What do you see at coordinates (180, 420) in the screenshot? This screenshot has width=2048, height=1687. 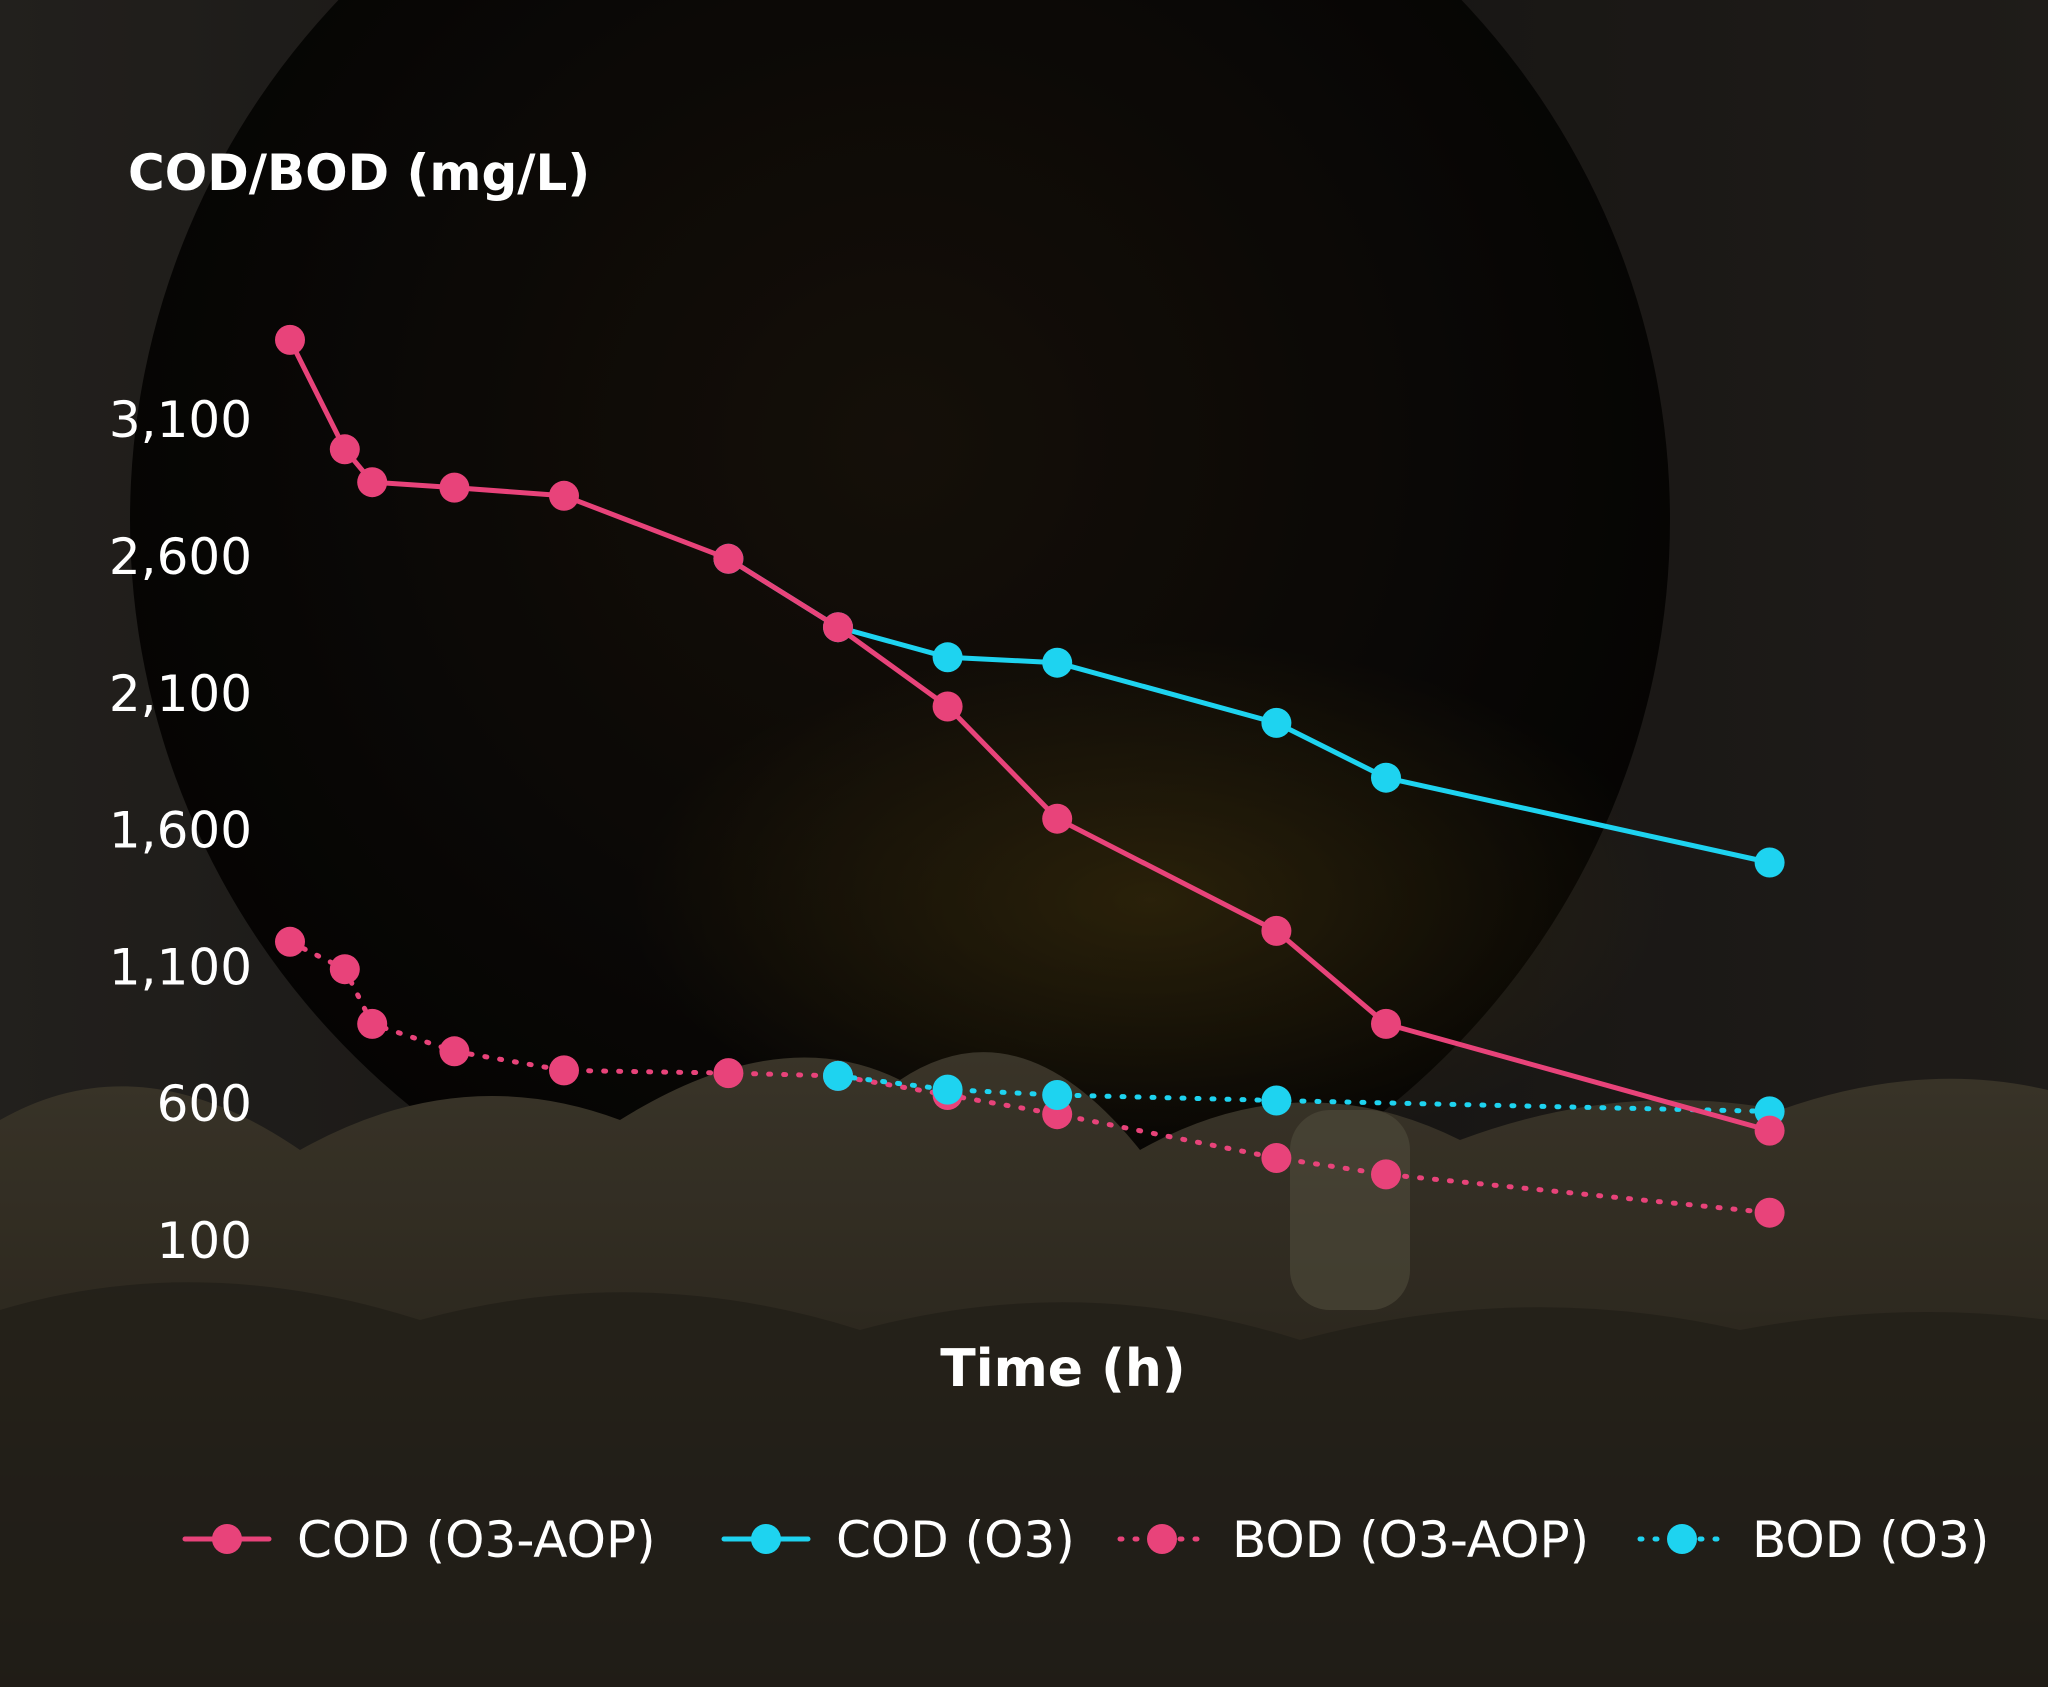 I see `y-tick-label: 3,100` at bounding box center [180, 420].